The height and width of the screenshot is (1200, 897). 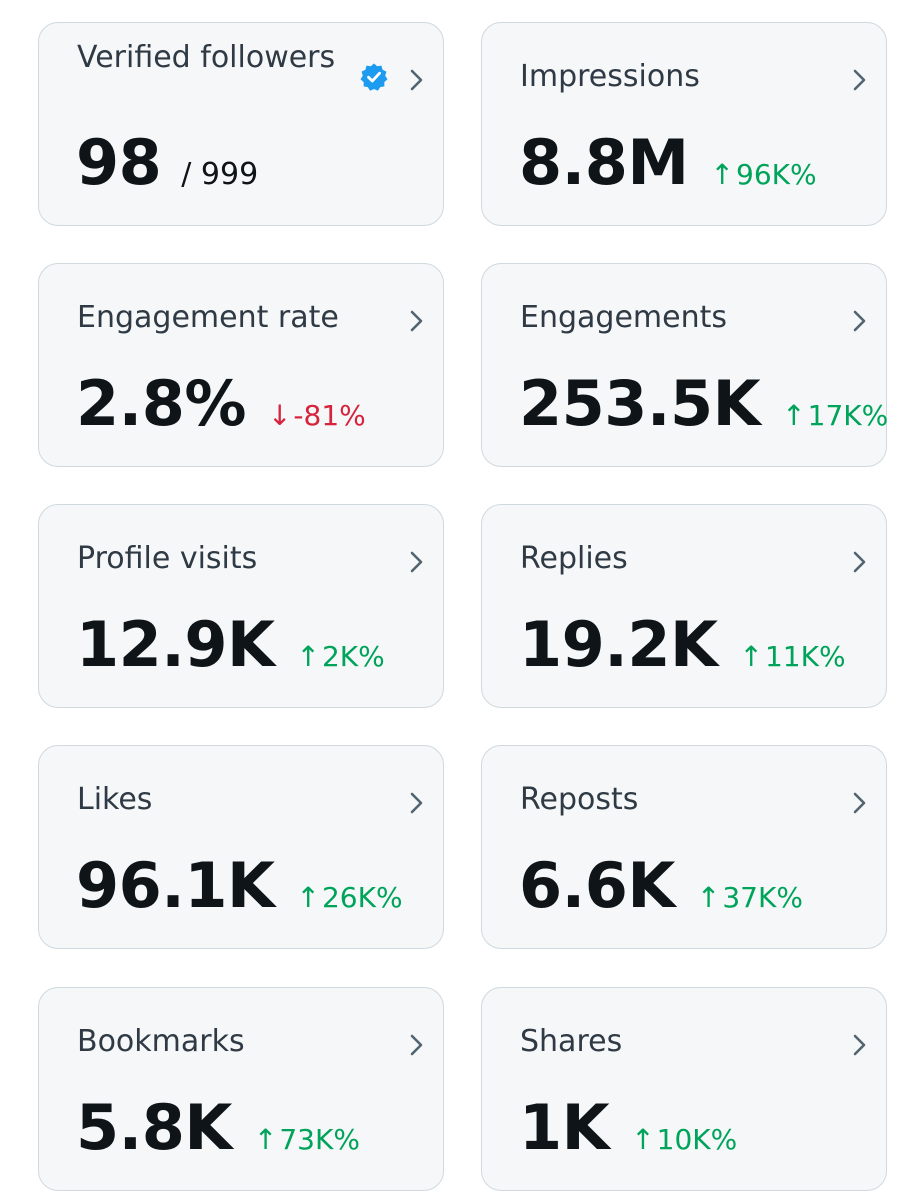 What do you see at coordinates (579, 799) in the screenshot?
I see `card-label: Reposts` at bounding box center [579, 799].